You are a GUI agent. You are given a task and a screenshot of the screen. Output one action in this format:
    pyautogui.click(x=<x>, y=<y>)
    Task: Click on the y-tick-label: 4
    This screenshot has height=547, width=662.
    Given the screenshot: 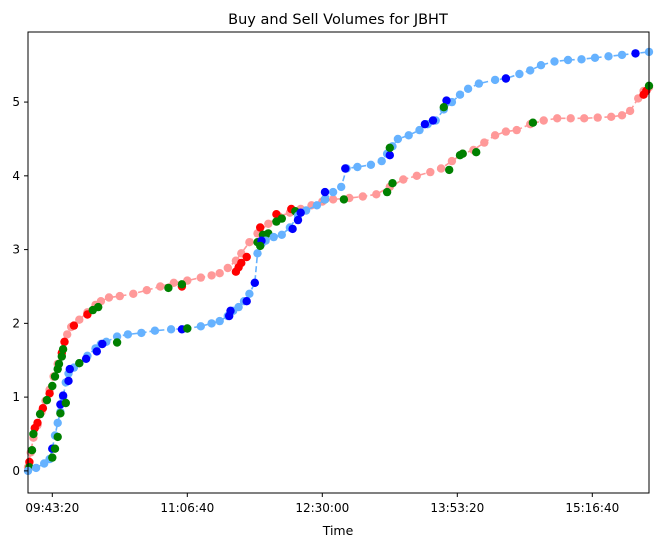 What is the action you would take?
    pyautogui.click(x=16, y=176)
    